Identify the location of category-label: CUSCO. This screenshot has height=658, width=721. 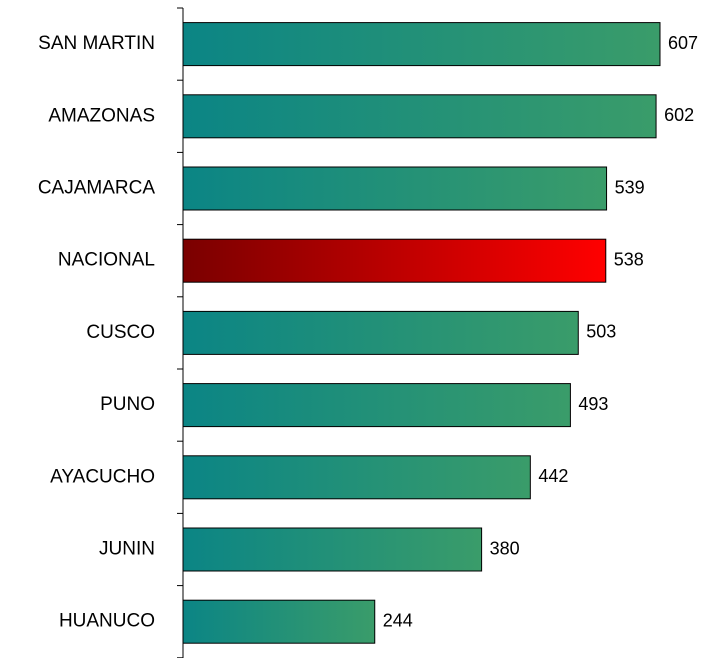
(120, 332).